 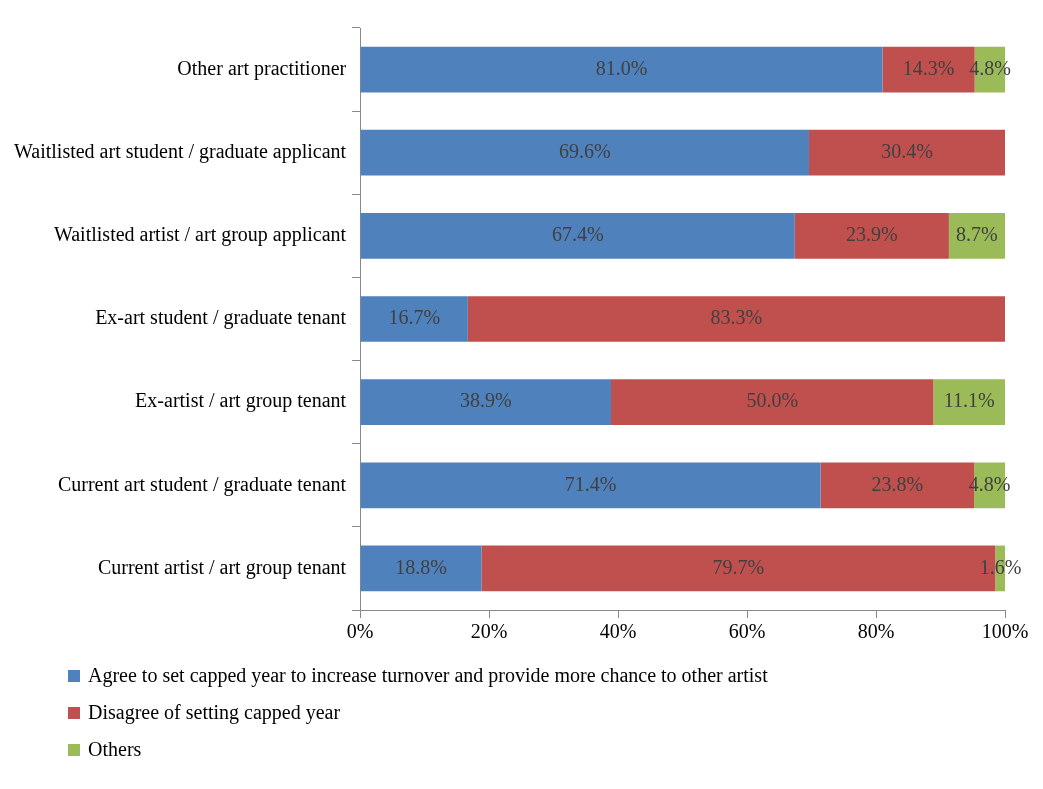 I want to click on legend-label: Disagree of setting capped year, so click(x=214, y=712).